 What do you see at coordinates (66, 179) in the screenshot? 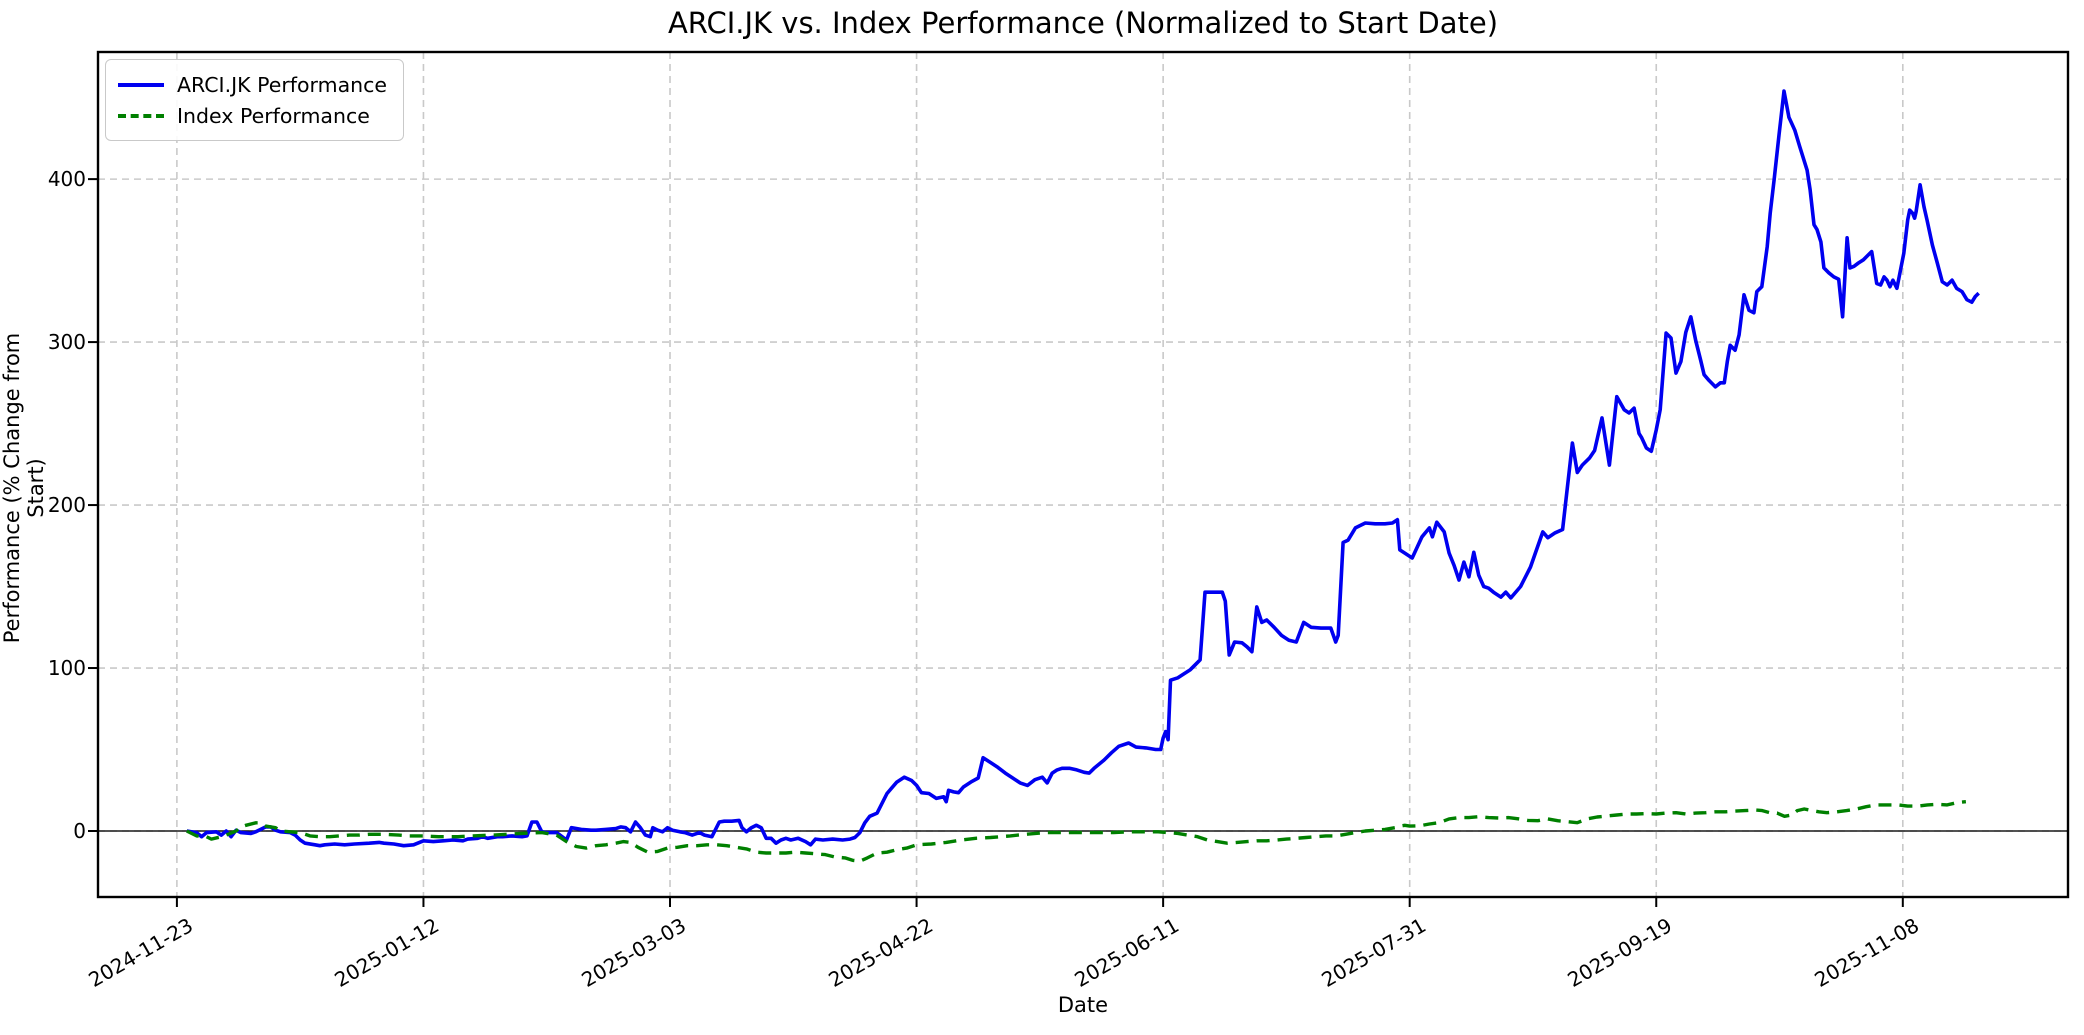
I see `y-tick-label: 400` at bounding box center [66, 179].